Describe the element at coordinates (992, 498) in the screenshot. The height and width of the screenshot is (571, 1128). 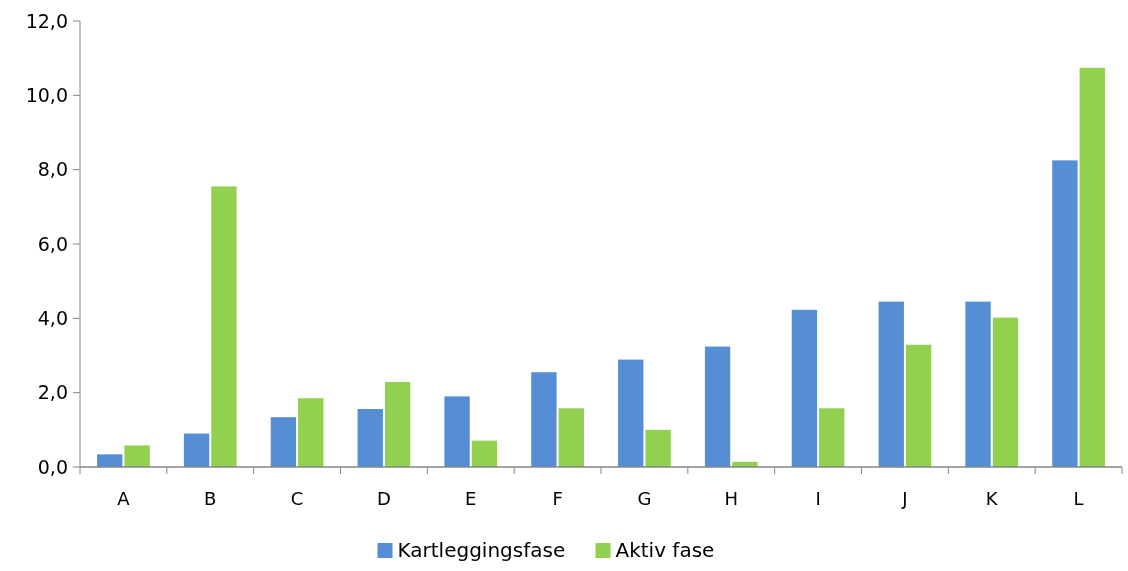
I see `x-tick-label: K` at that location.